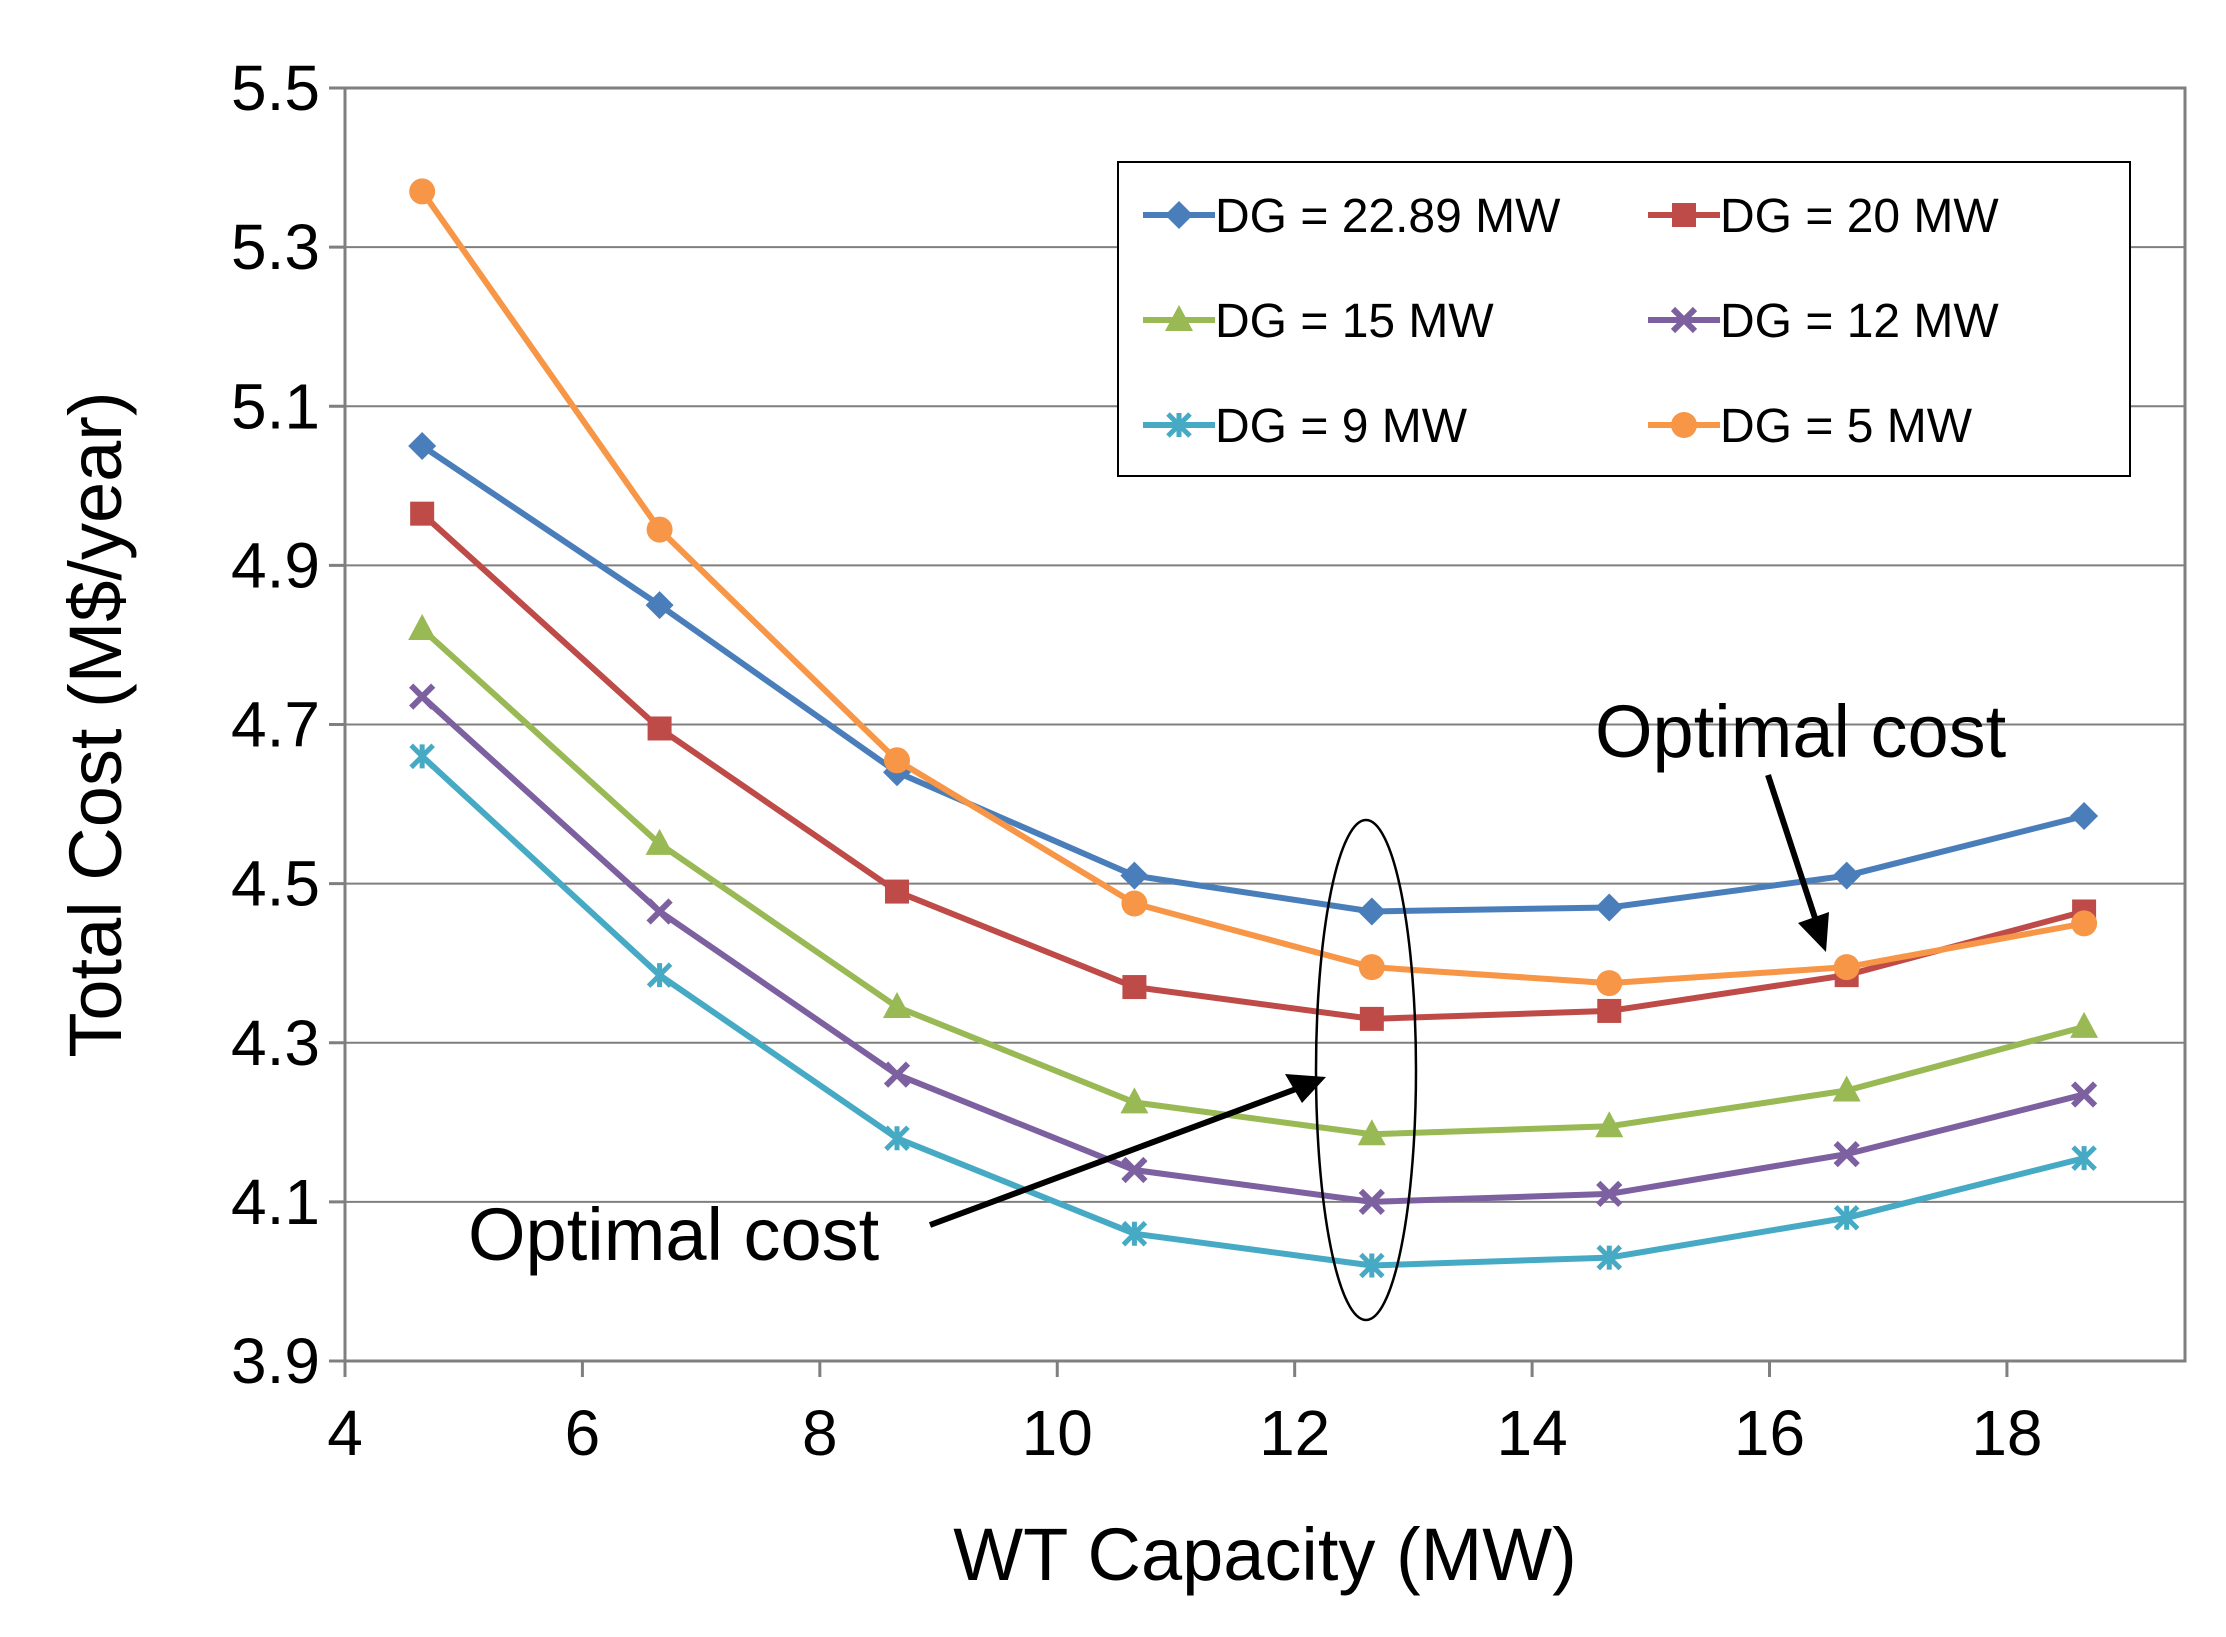 The height and width of the screenshot is (1637, 2226). What do you see at coordinates (1057, 1433) in the screenshot?
I see `x-tick-label: 10` at bounding box center [1057, 1433].